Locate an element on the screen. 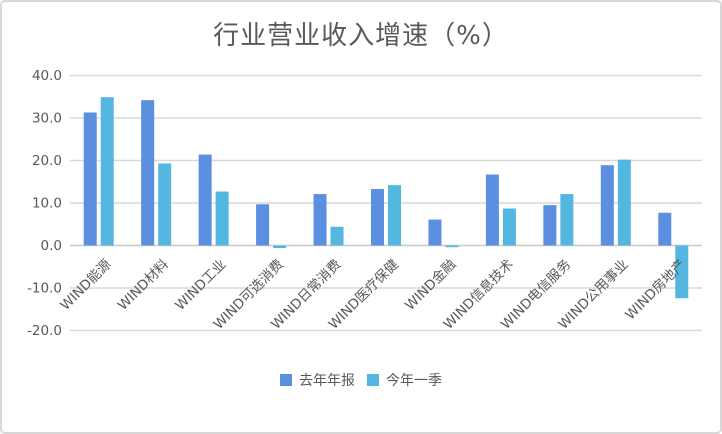 The height and width of the screenshot is (434, 722). legend-swatch-last-year-annual is located at coordinates (286, 380).